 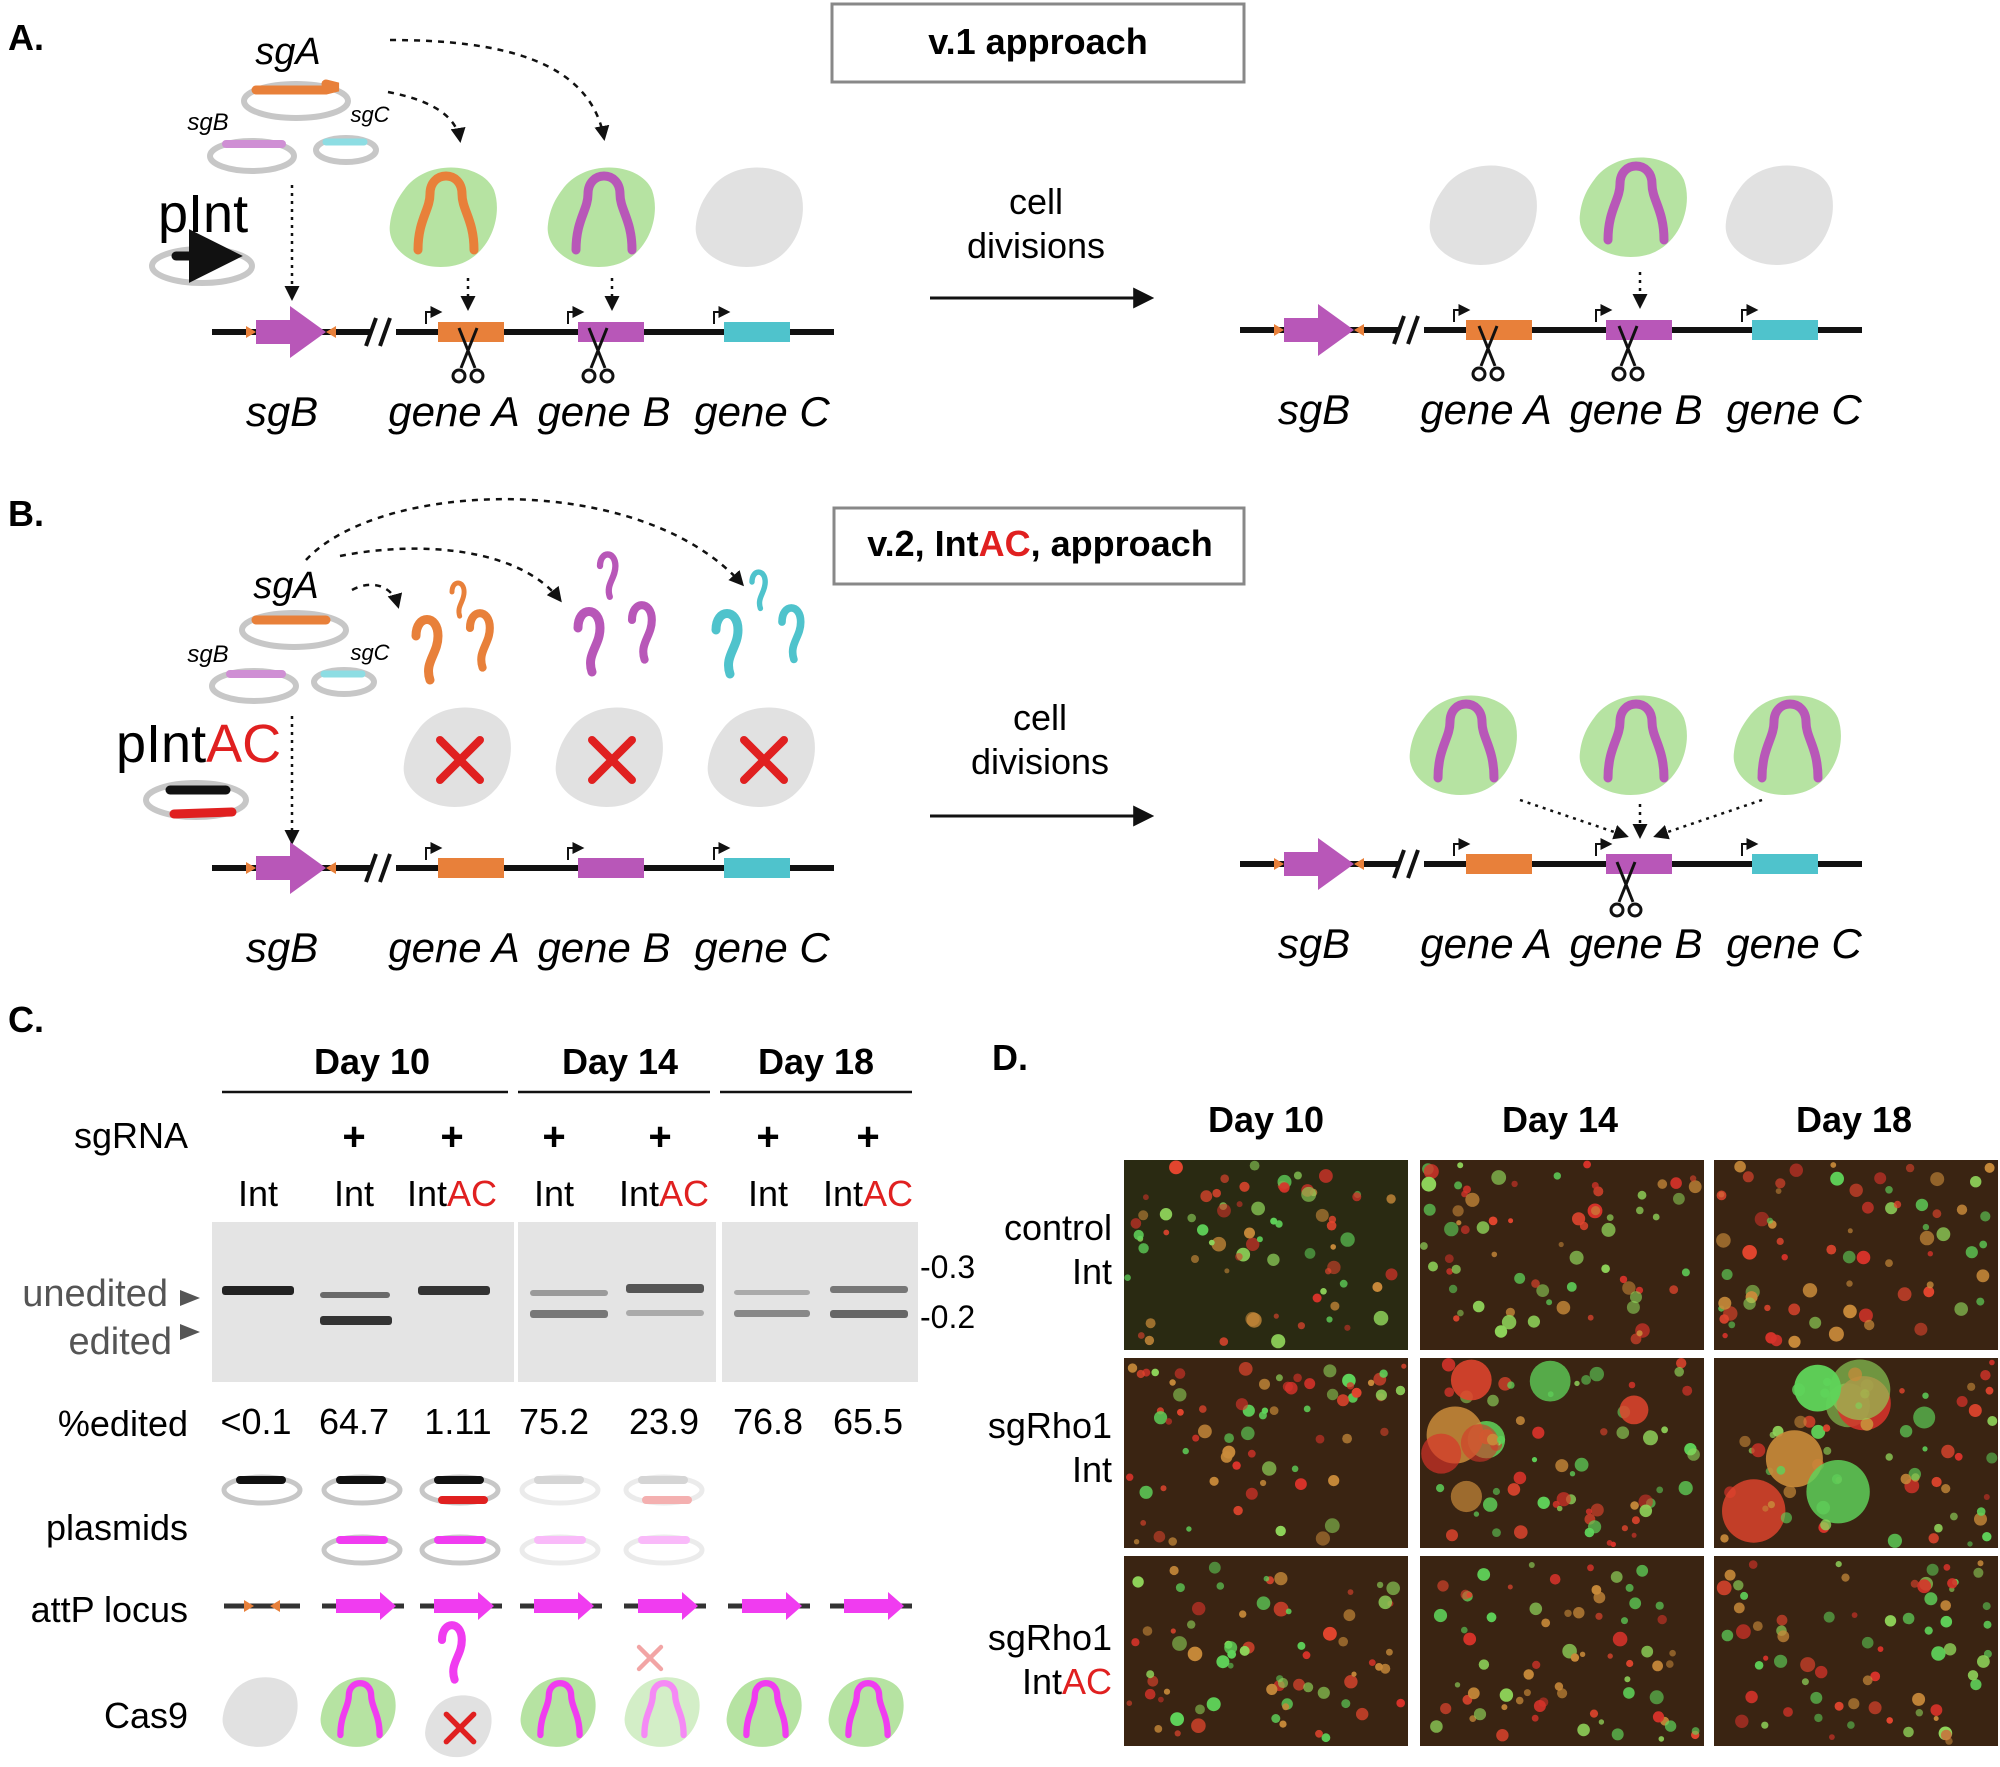 I want to click on micrograph-tile-r2-c1, so click(x=1266, y=1453).